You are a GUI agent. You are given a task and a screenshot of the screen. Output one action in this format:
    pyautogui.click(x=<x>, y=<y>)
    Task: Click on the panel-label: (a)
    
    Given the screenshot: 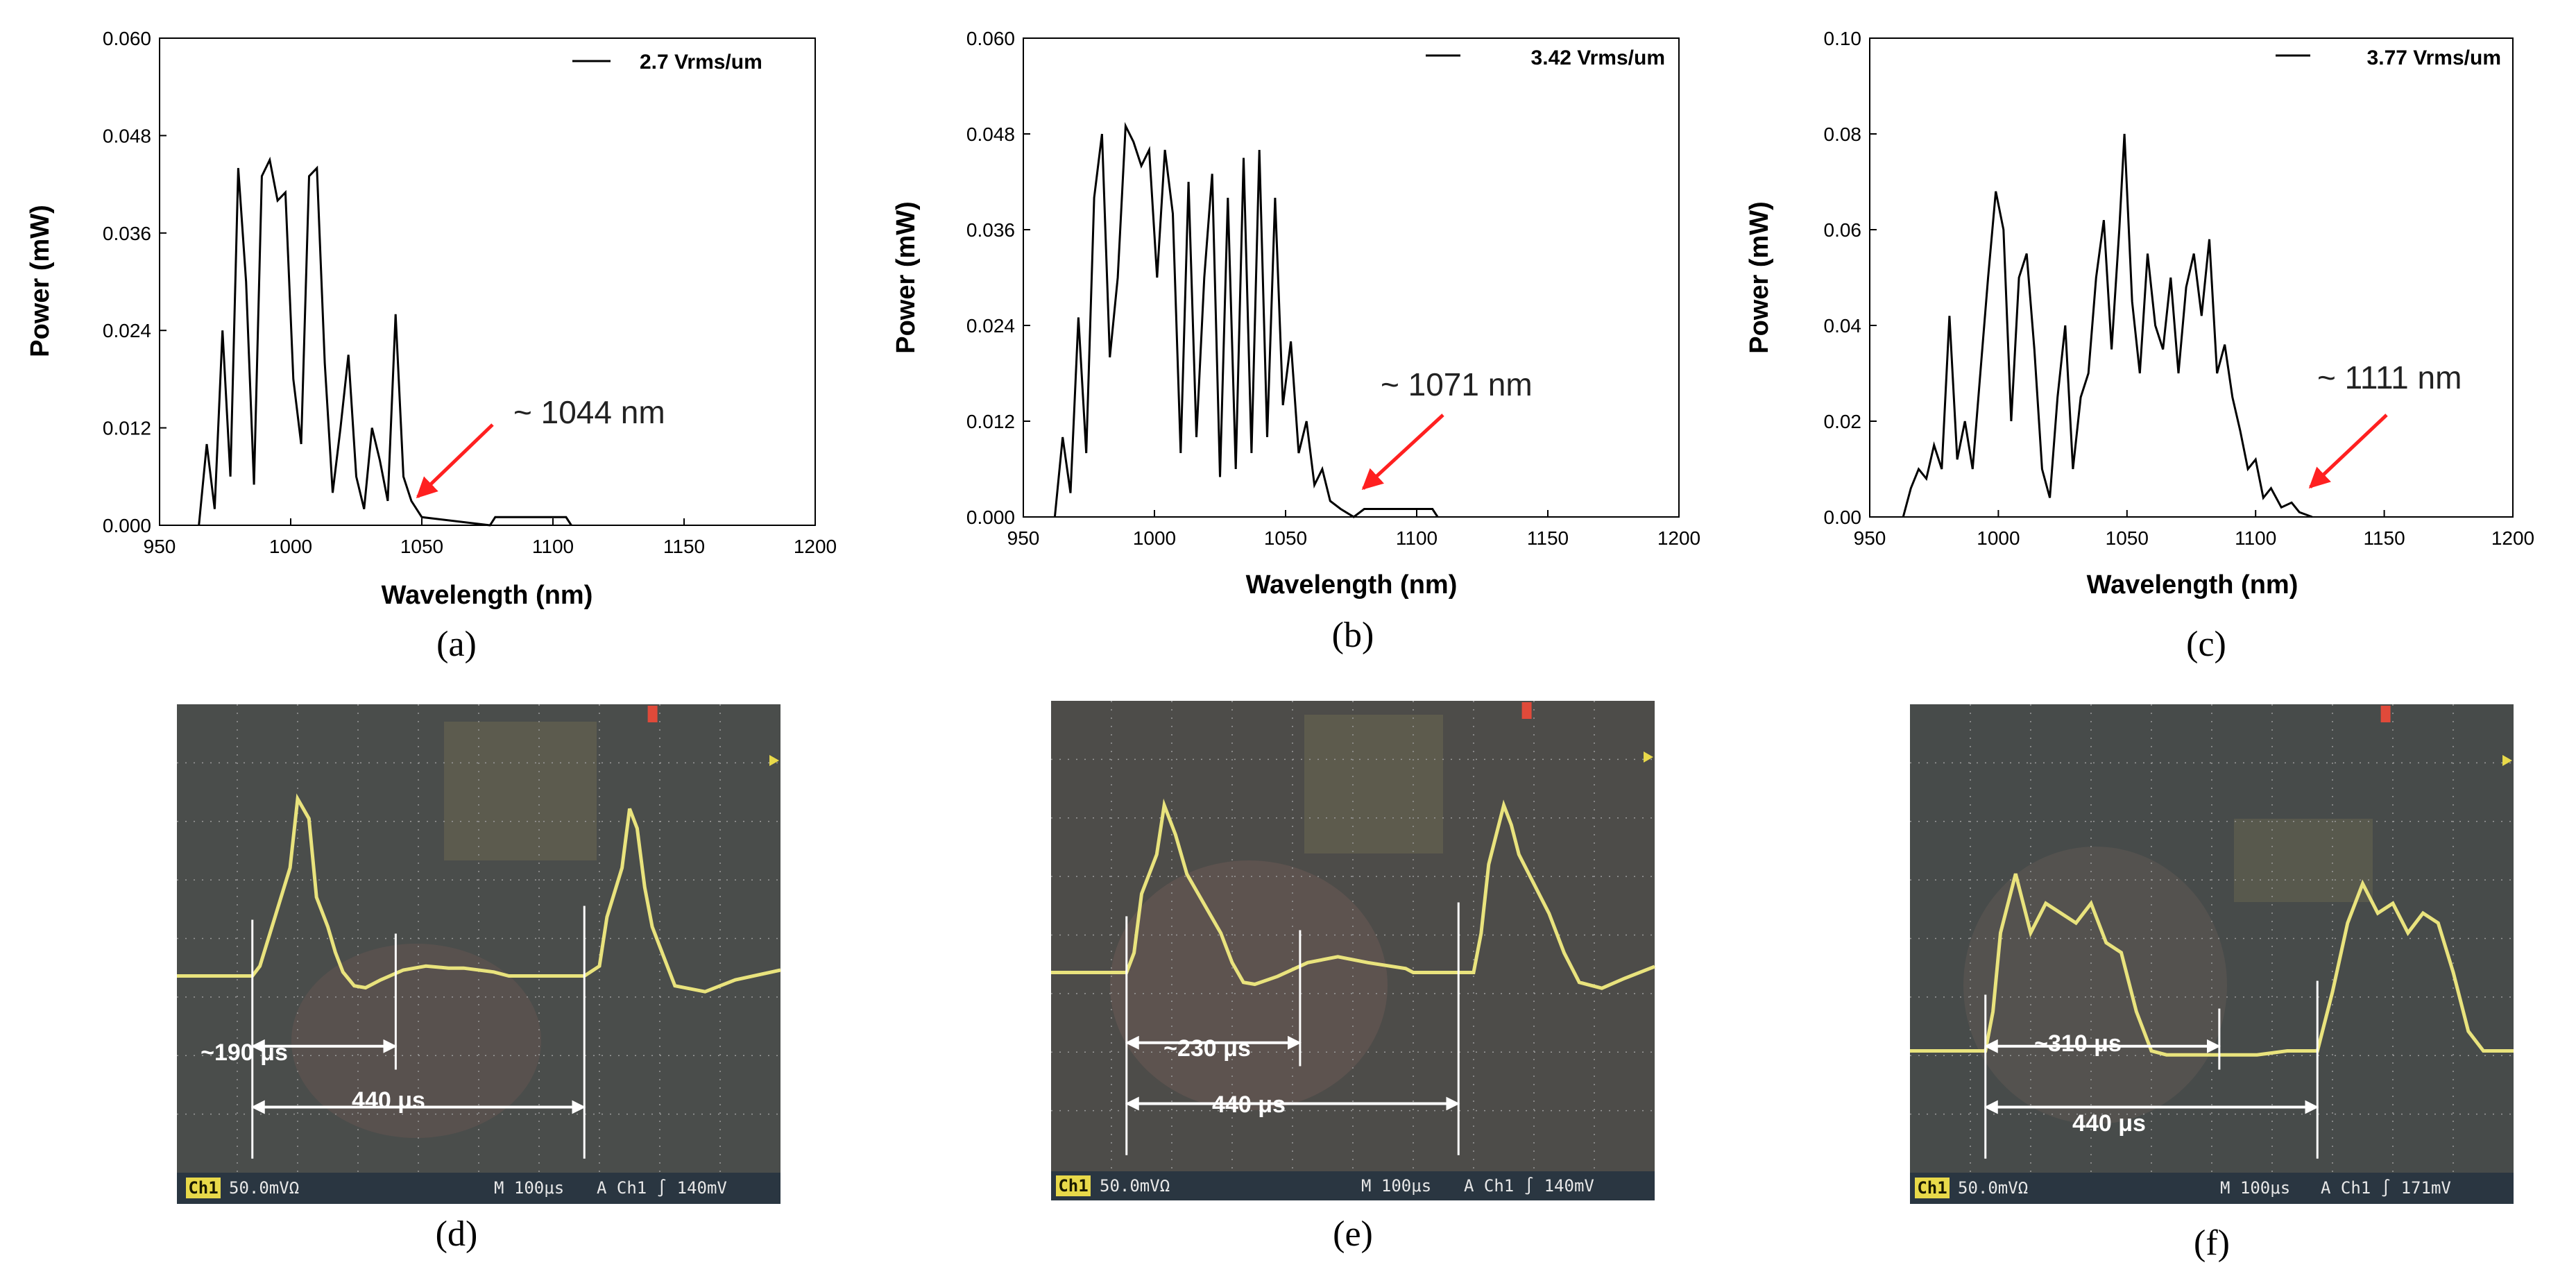 What is the action you would take?
    pyautogui.click(x=456, y=644)
    